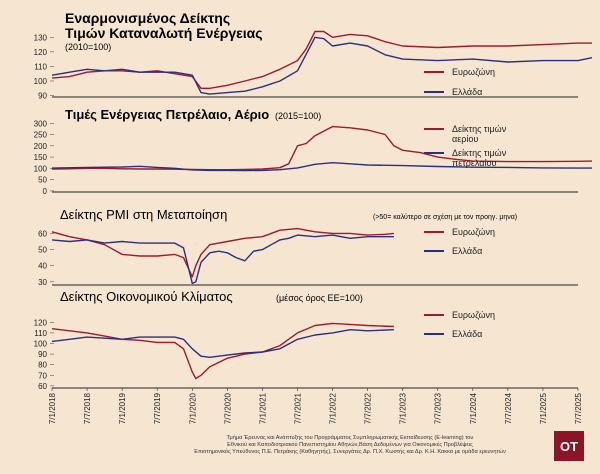 The width and height of the screenshot is (600, 474). Describe the element at coordinates (41, 123) in the screenshot. I see `y-tick-label: 300` at that location.